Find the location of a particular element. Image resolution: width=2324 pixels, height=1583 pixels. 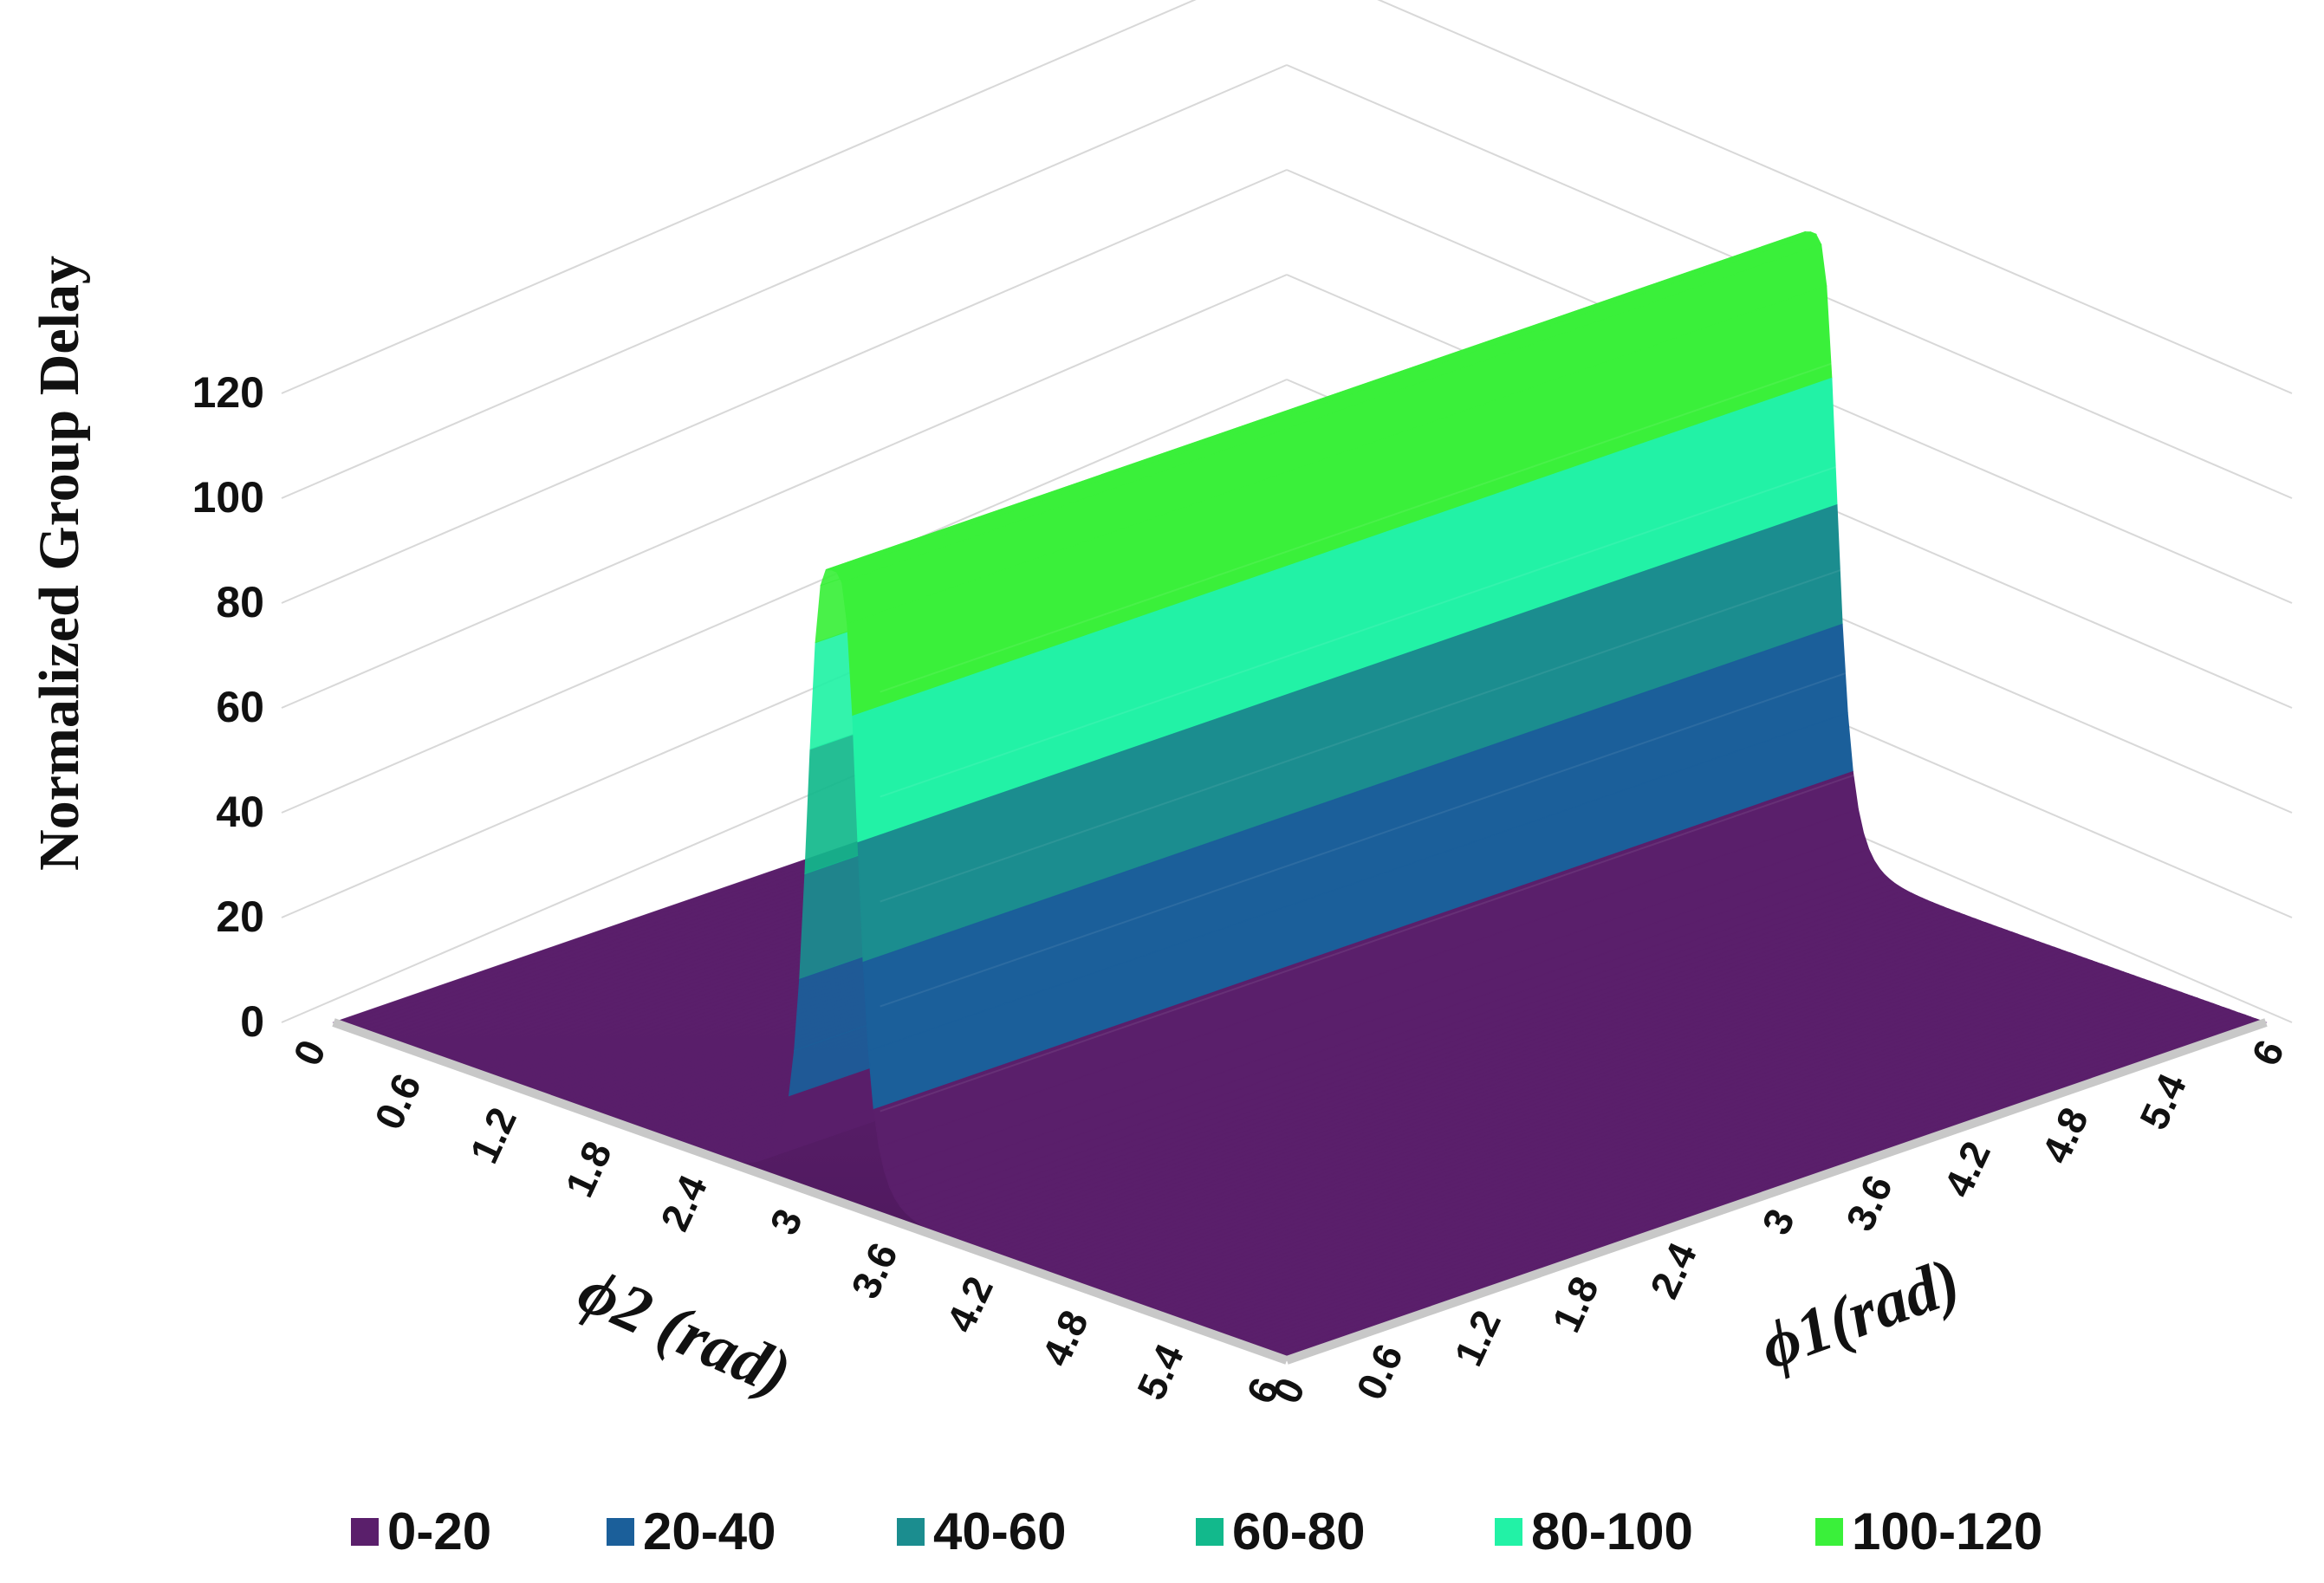

legend-label: 80-100 is located at coordinates (1612, 1531).